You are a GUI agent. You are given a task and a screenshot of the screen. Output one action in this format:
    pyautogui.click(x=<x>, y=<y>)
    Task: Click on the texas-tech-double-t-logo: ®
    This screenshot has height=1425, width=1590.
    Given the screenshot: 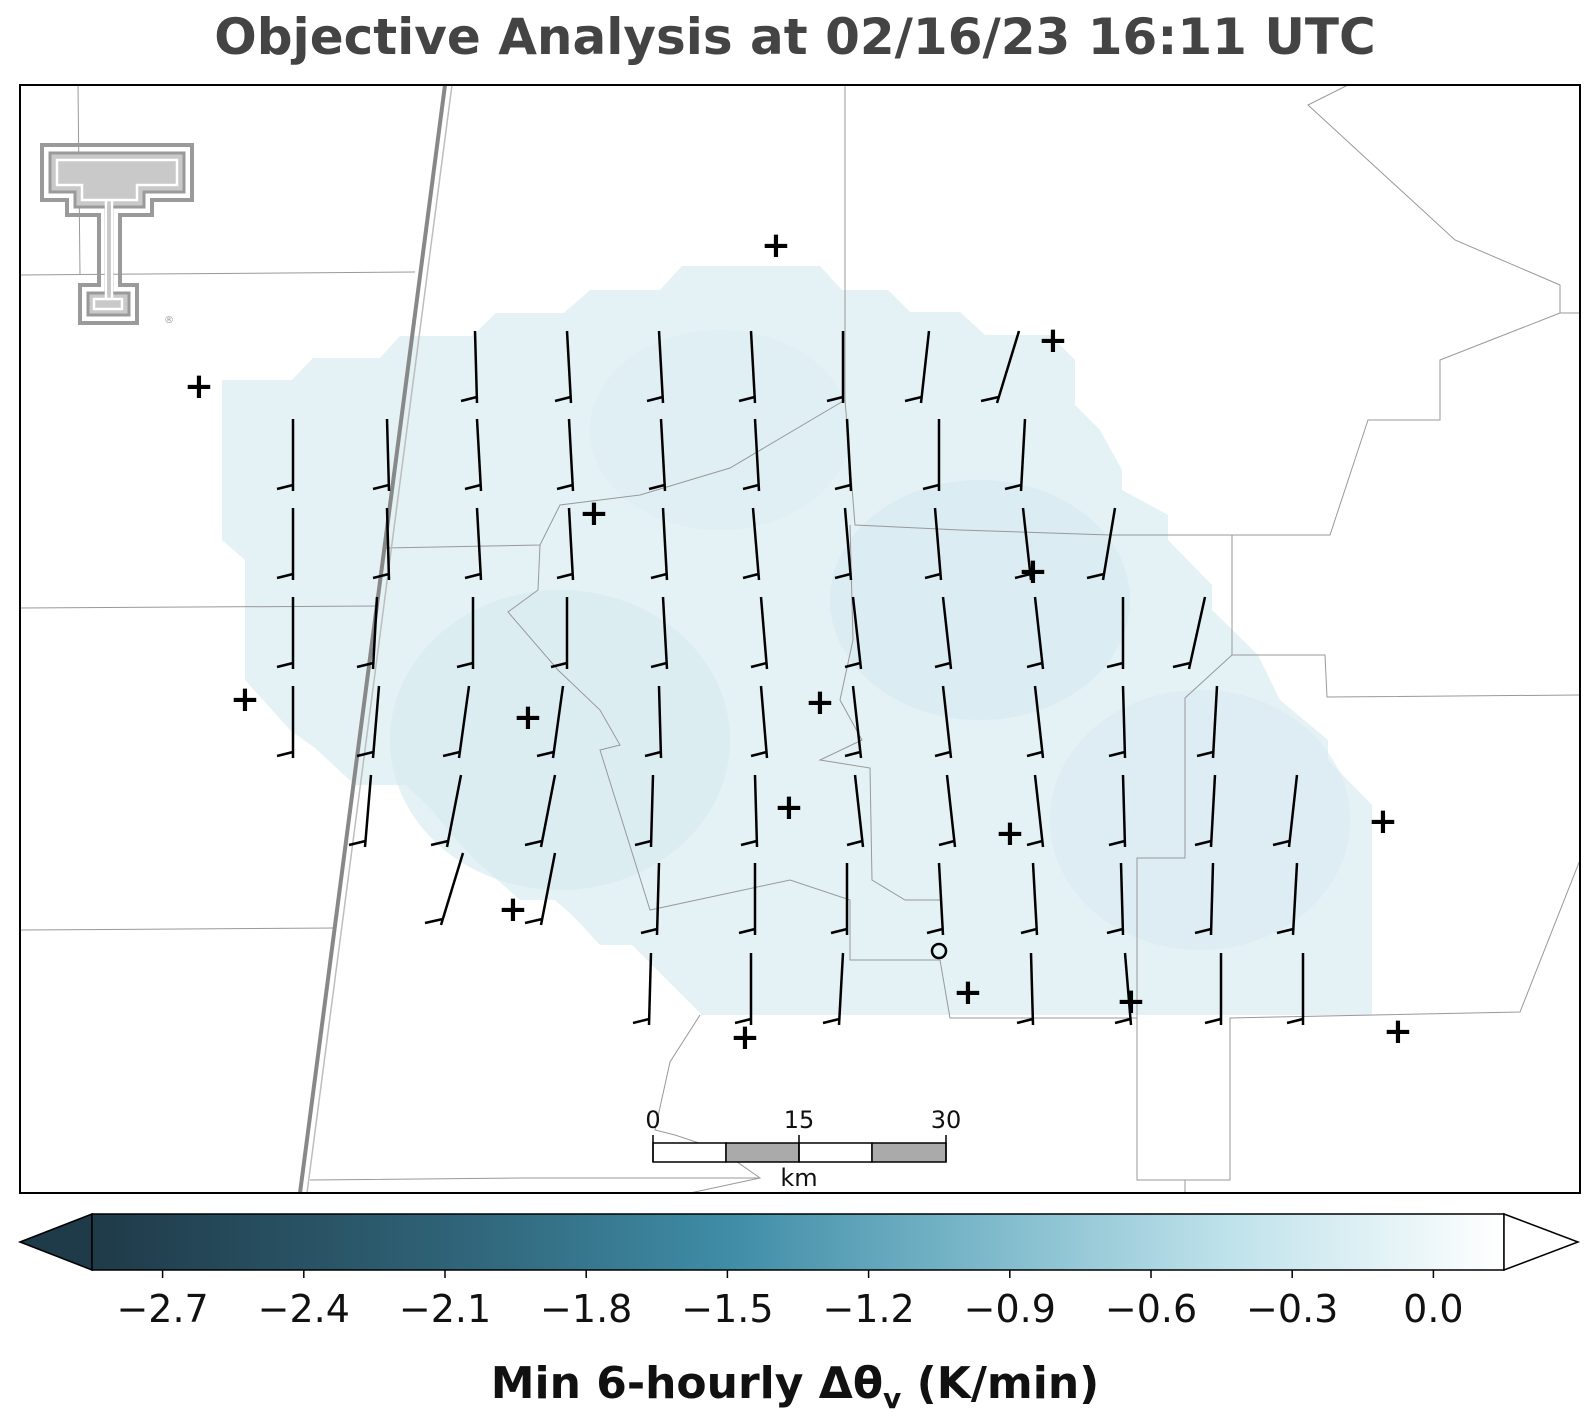 What is the action you would take?
    pyautogui.click(x=117, y=234)
    